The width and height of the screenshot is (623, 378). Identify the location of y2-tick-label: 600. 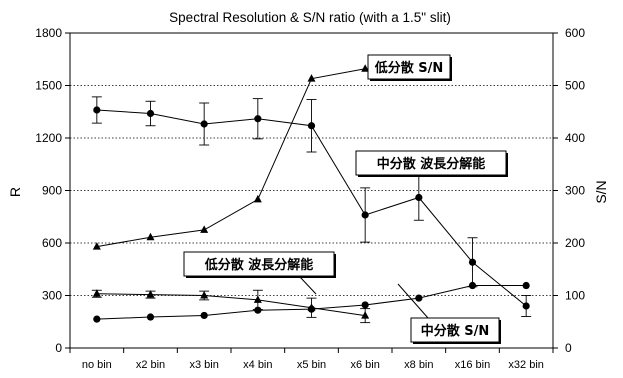
(575, 33).